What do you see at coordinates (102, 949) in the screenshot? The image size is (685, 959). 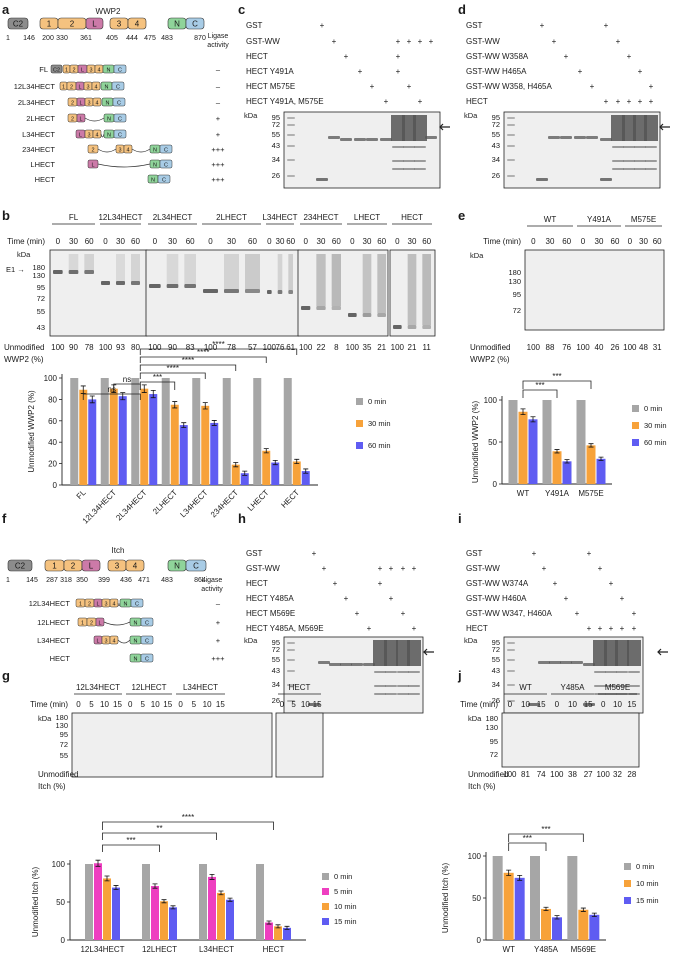 I see `chart-x-label-0: 12L34HECT` at bounding box center [102, 949].